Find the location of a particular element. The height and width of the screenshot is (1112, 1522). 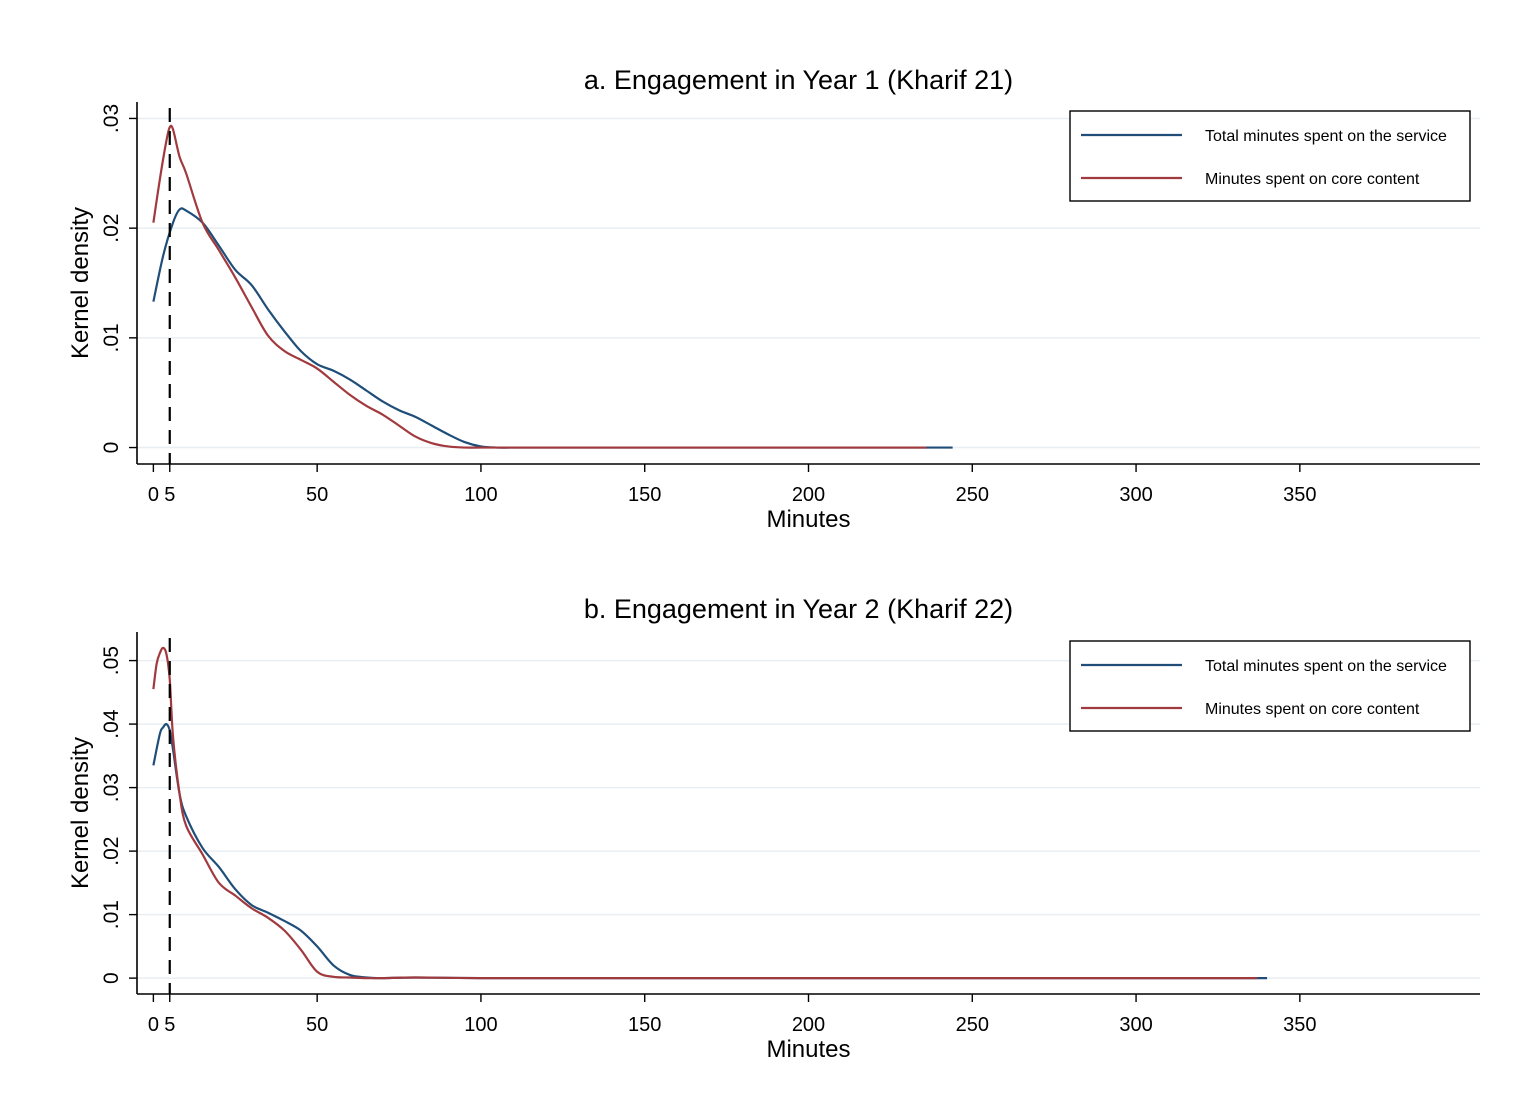

chart-title: b. Engagement in Year 2 (Kharif 22) is located at coordinates (798, 609).